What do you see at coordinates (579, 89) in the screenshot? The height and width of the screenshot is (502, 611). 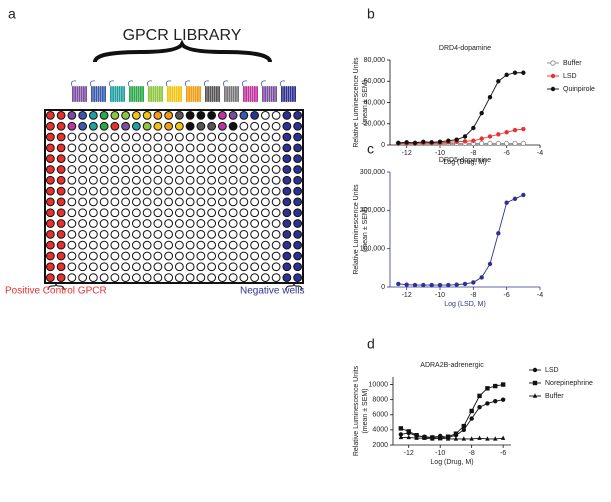 I see `legend-label: Quinpirole` at bounding box center [579, 89].